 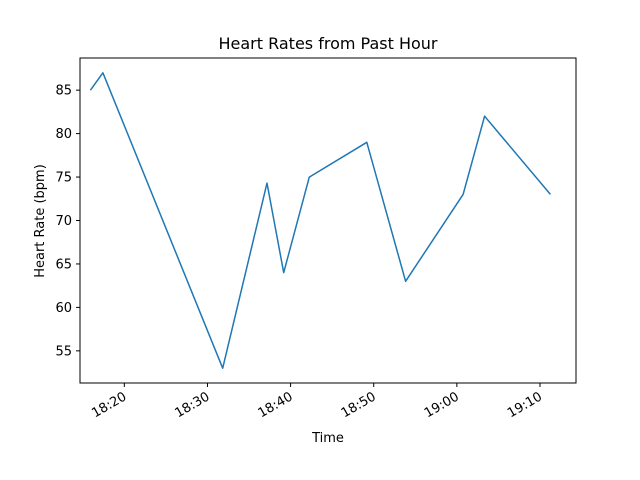 What do you see at coordinates (327, 43) in the screenshot?
I see `chart-title: Heart Rates from Past Hour` at bounding box center [327, 43].